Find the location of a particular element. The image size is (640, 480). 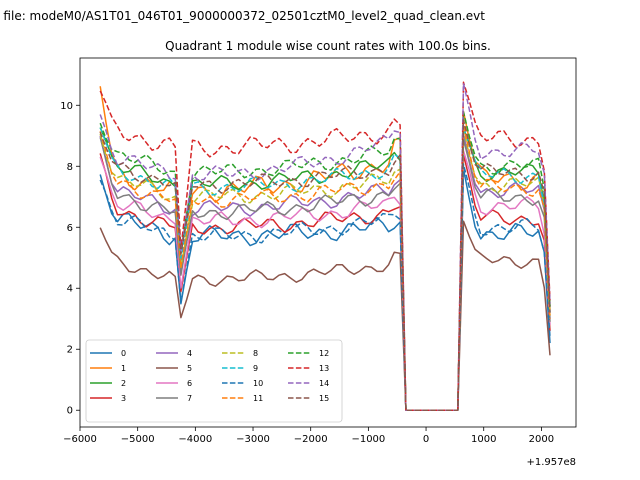

legend-label-3: 3 is located at coordinates (123, 398).